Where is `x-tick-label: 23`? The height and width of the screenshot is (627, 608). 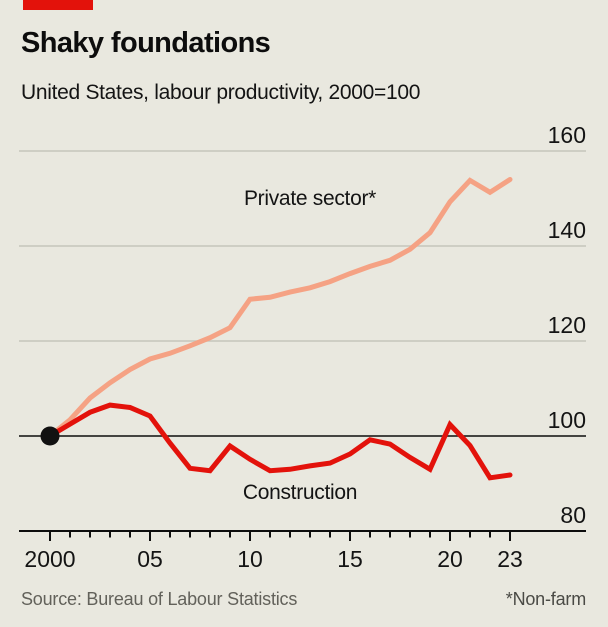 x-tick-label: 23 is located at coordinates (510, 559).